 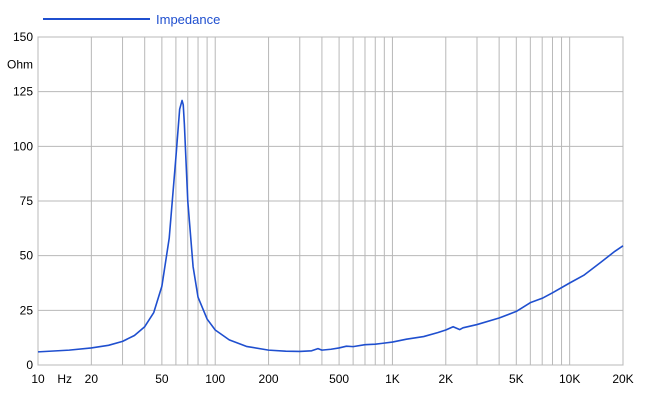 I want to click on y-tick-label: 100, so click(x=23, y=146).